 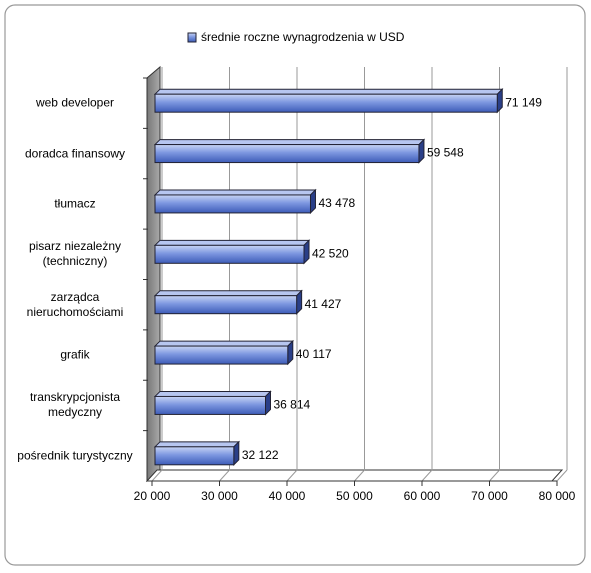 I want to click on floor, so click(x=354, y=475).